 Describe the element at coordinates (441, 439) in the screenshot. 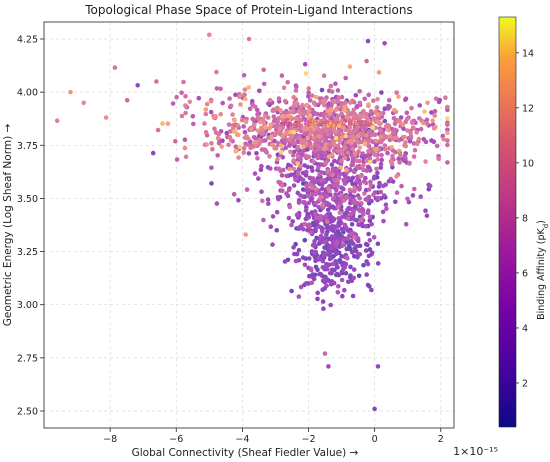

I see `x-tick-label: 2` at that location.